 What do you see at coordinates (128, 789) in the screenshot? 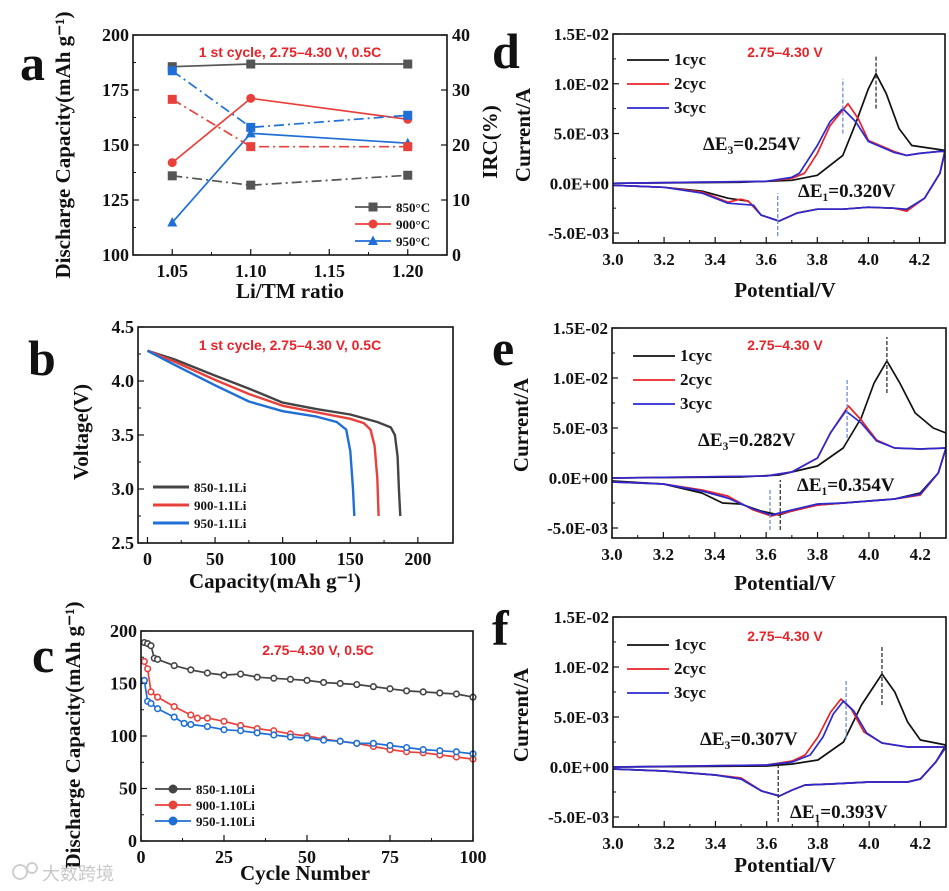
I see `y-tick-label: 50` at bounding box center [128, 789].